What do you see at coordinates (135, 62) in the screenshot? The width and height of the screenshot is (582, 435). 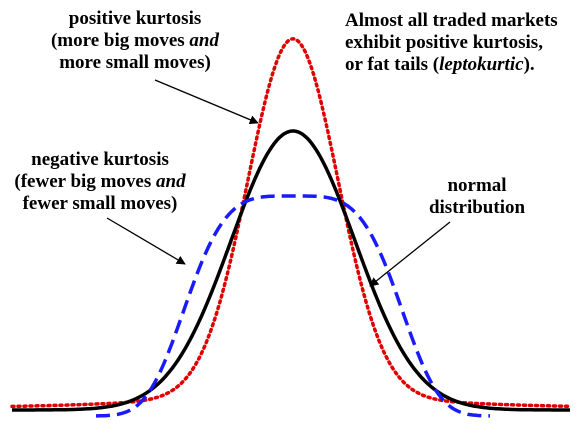 I see `positive-kurtosis-line3: more small moves)` at bounding box center [135, 62].